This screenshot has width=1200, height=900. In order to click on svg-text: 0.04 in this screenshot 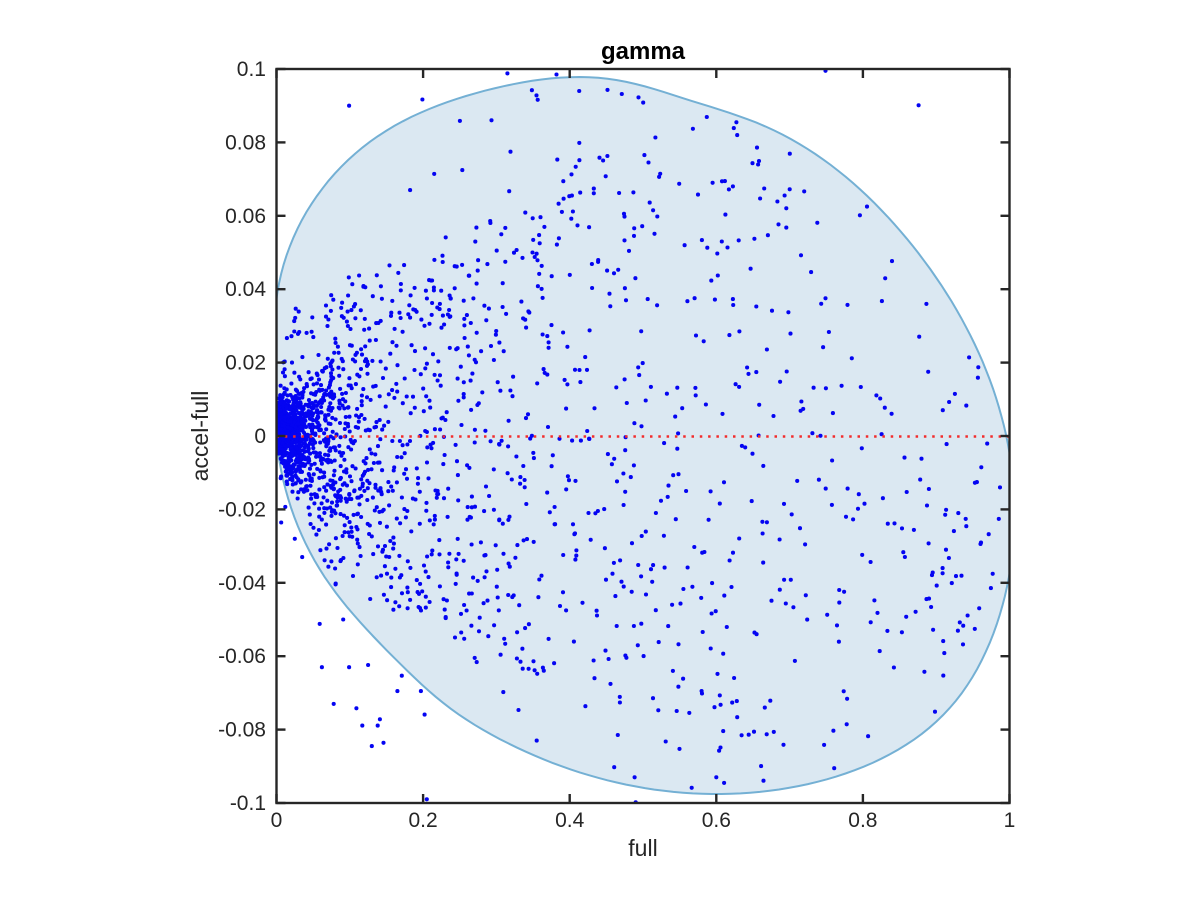, I will do `click(245, 289)`.